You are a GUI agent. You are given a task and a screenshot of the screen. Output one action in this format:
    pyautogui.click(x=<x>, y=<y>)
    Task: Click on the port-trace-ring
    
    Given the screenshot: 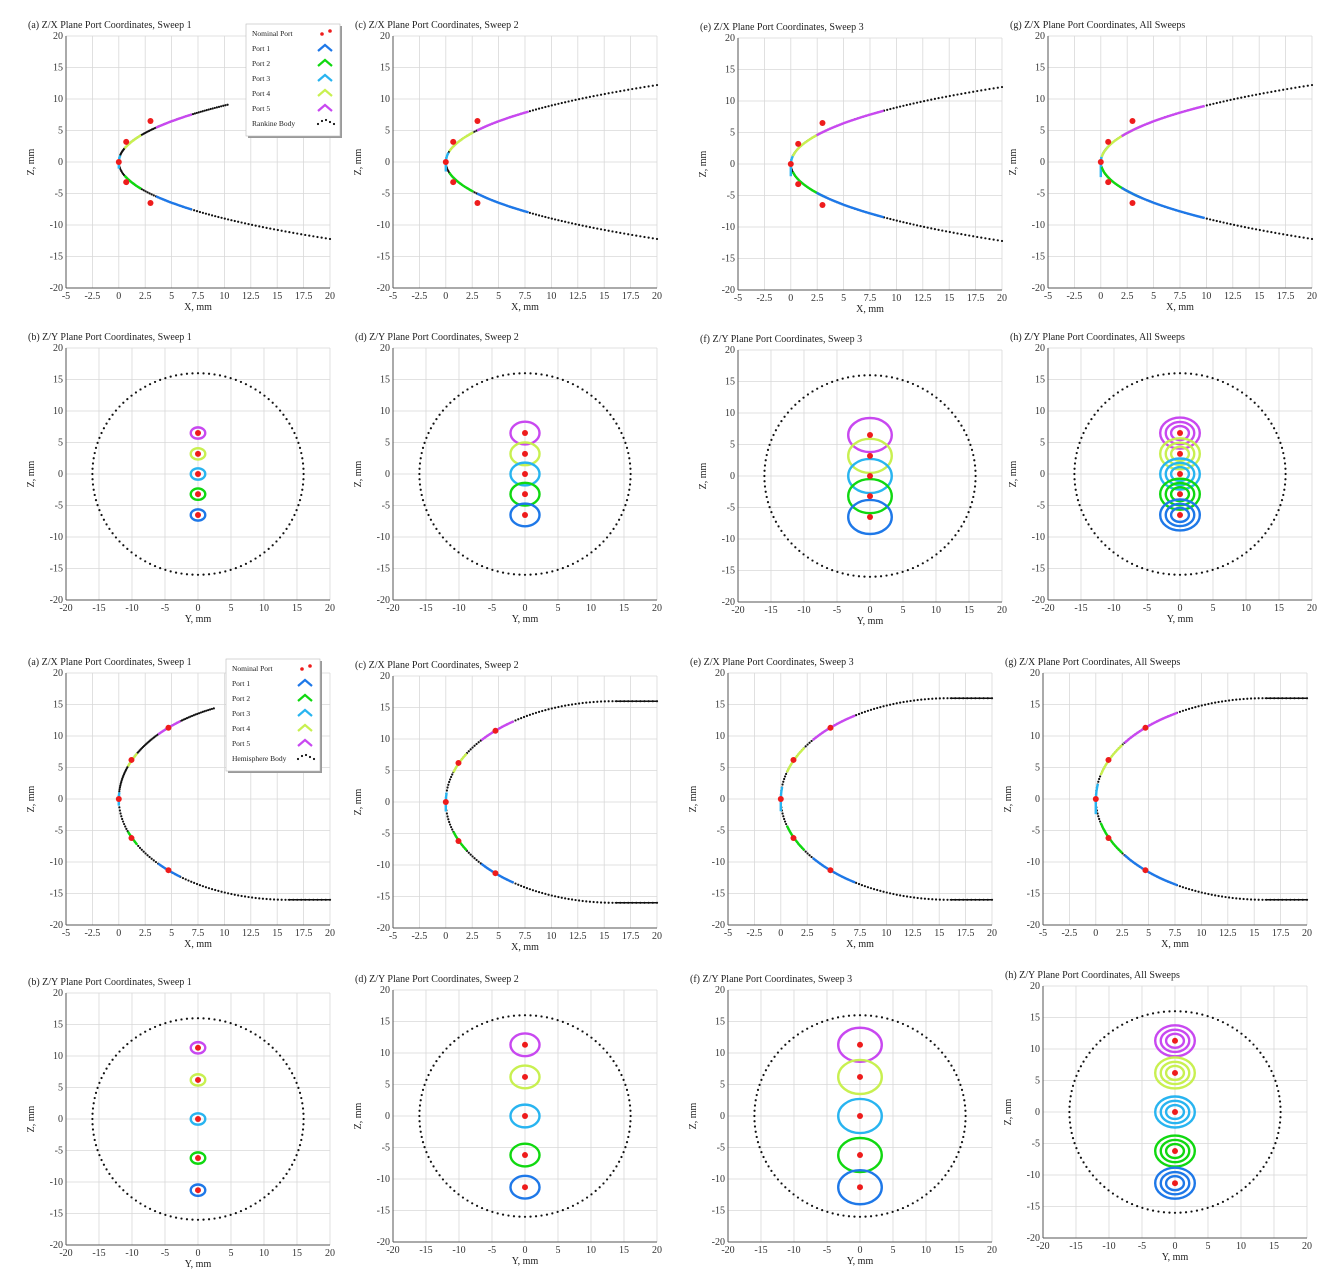 What is the action you would take?
    pyautogui.click(x=1175, y=1183)
    